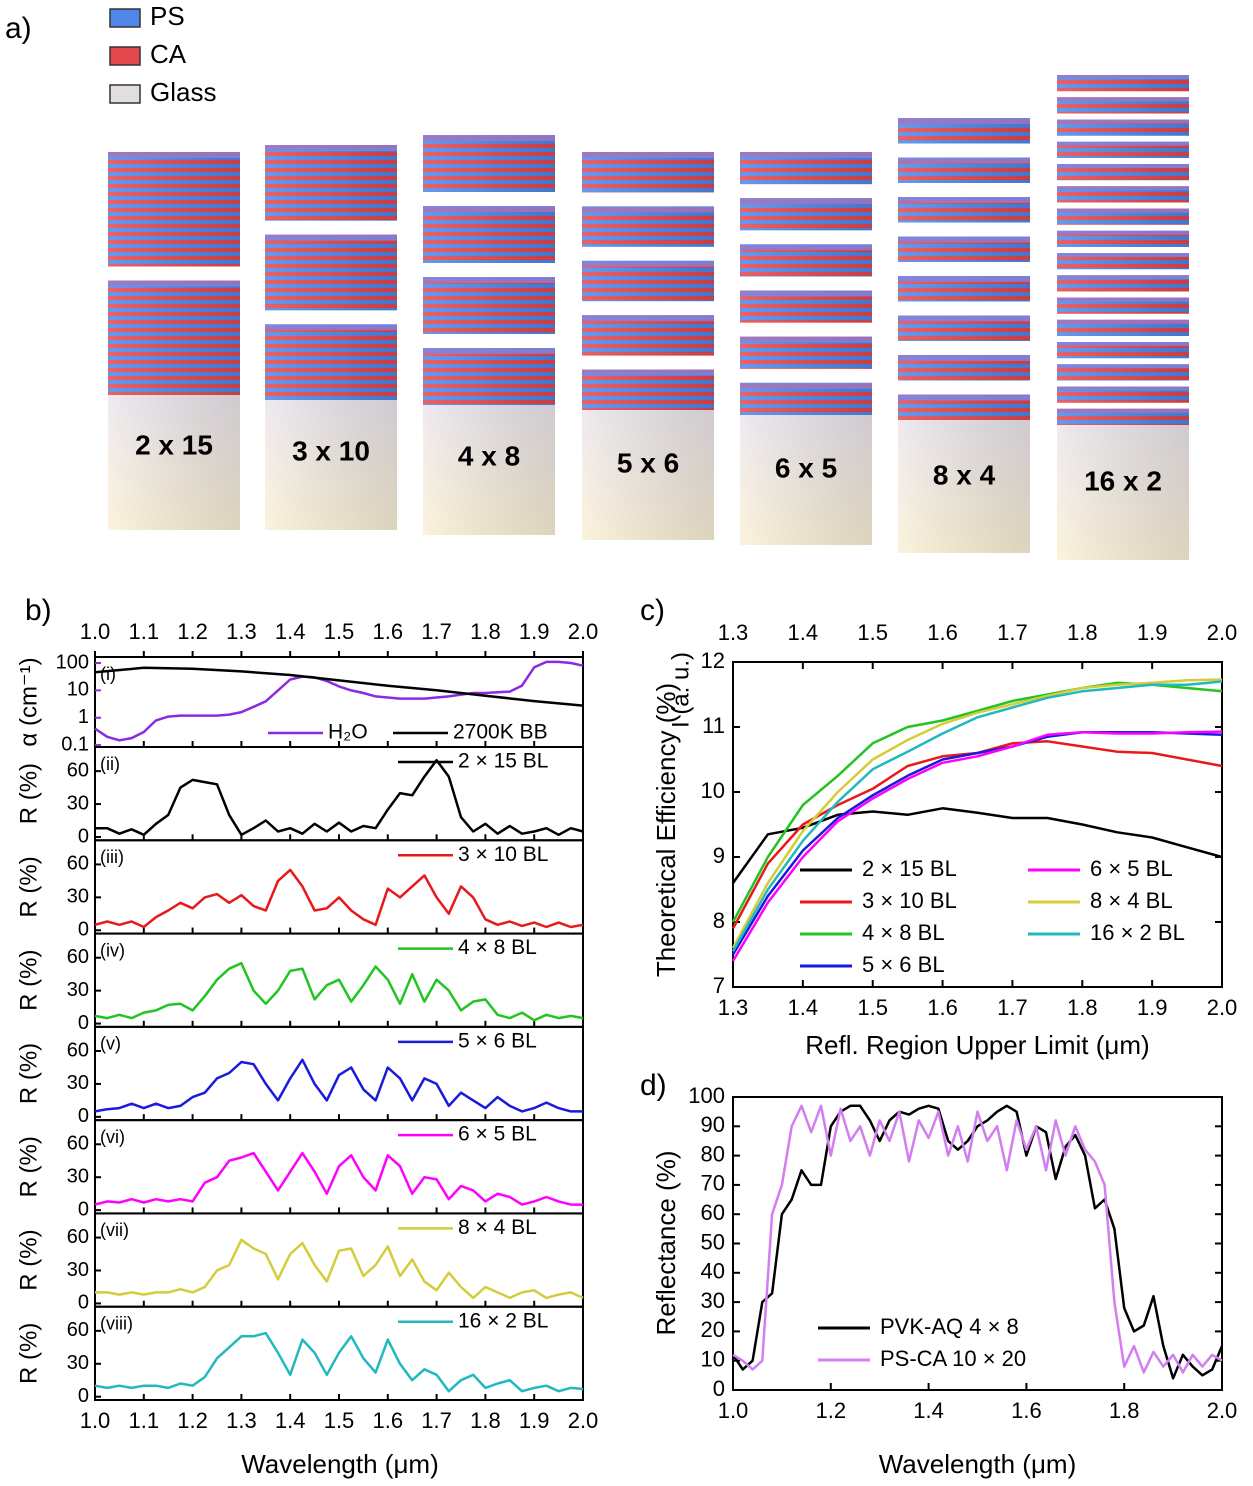 This screenshot has height=1486, width=1253. I want to click on y-tick-label: 80, so click(713, 1153).